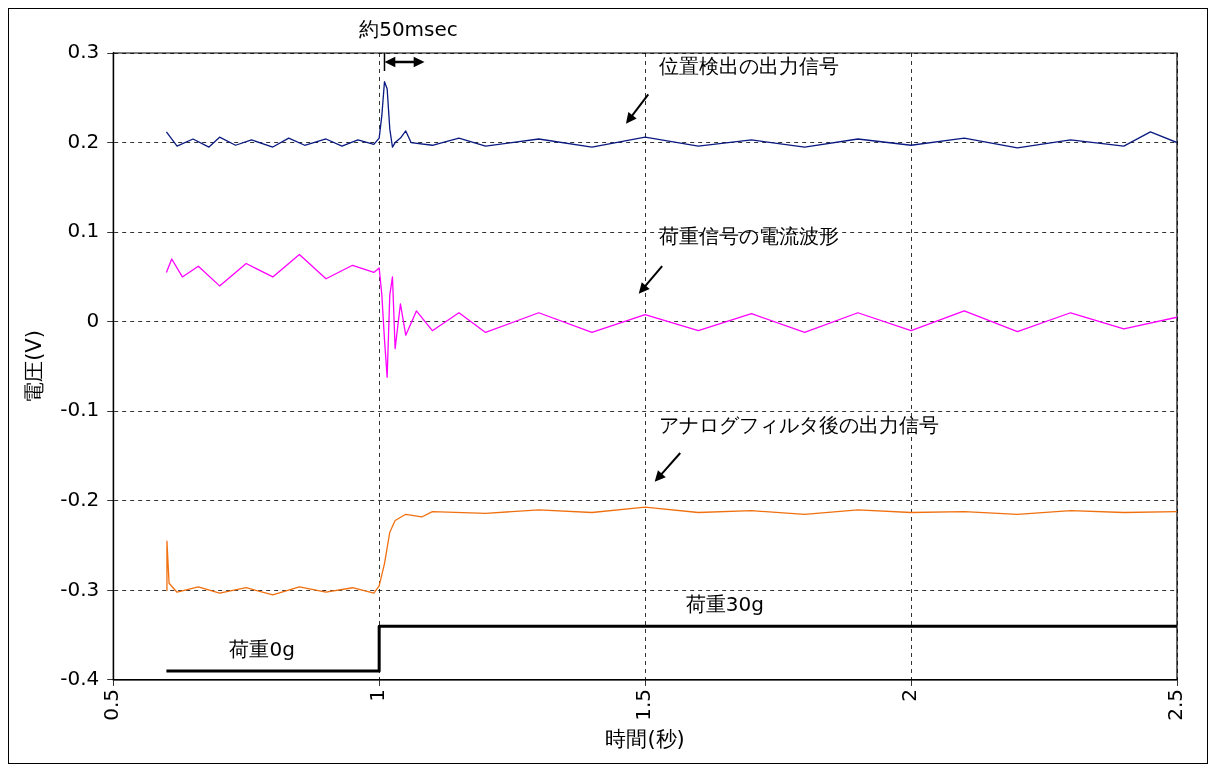 The image size is (1218, 774). What do you see at coordinates (83, 140) in the screenshot?
I see `y-tick-label: 0.2` at bounding box center [83, 140].